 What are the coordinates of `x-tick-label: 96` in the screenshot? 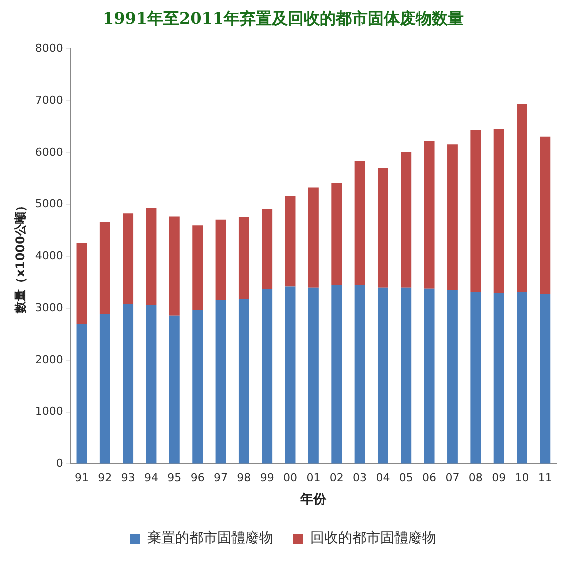 It's located at (197, 478).